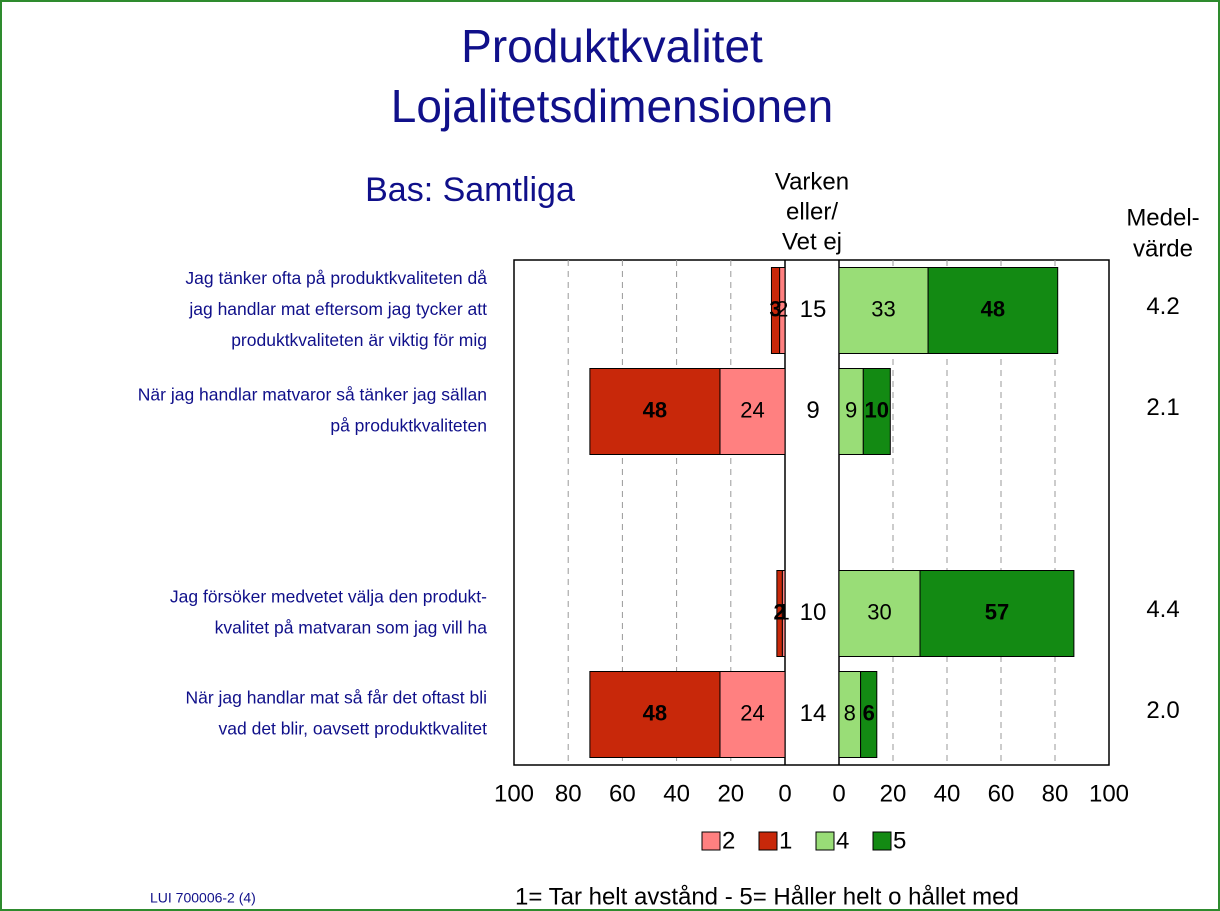 The height and width of the screenshot is (911, 1220). Describe the element at coordinates (470, 190) in the screenshot. I see `subtitle: Bas: Samtliga` at that location.